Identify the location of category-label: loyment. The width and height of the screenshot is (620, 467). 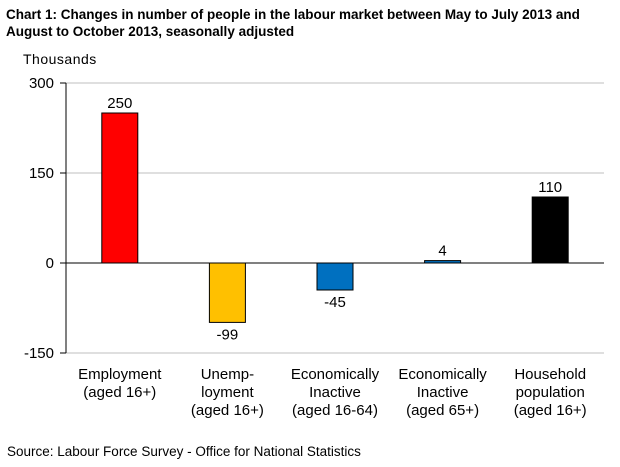
(227, 392).